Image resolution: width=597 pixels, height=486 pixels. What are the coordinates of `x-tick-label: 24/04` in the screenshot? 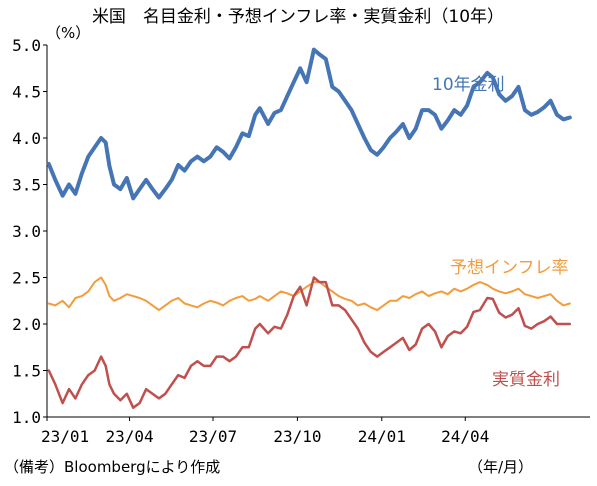 It's located at (465, 436).